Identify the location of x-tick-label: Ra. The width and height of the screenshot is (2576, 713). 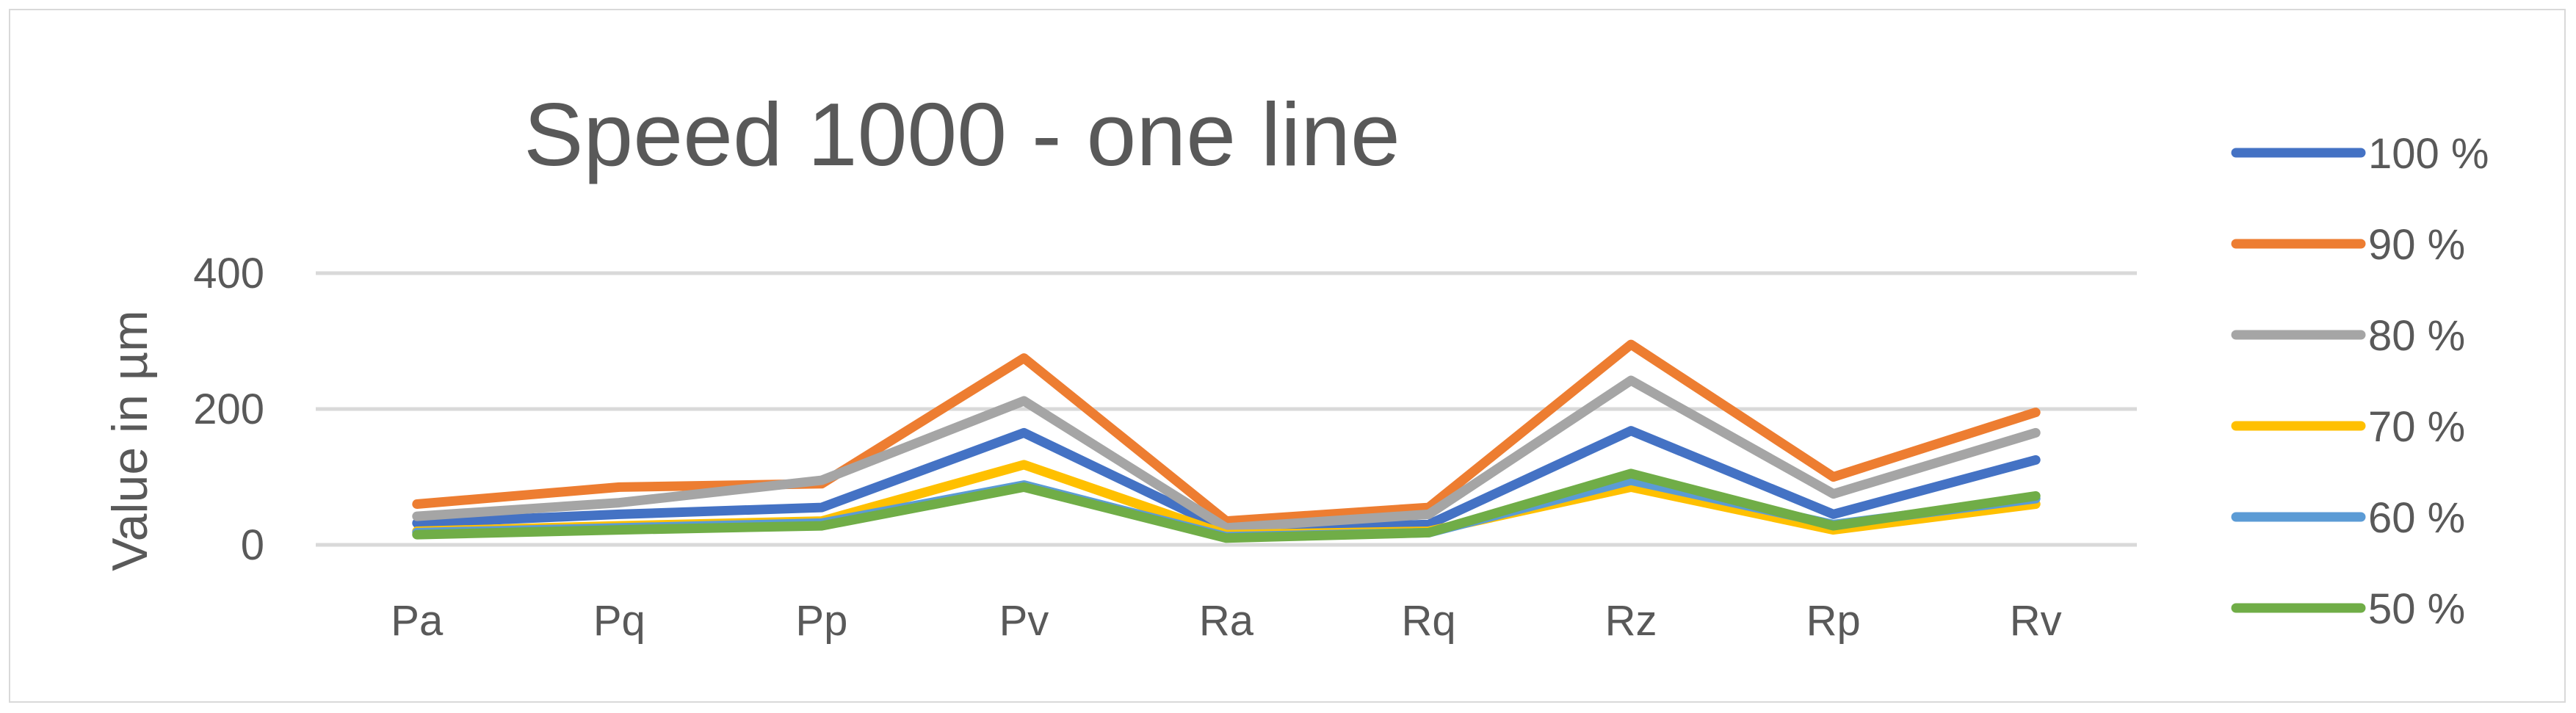
(1226, 621).